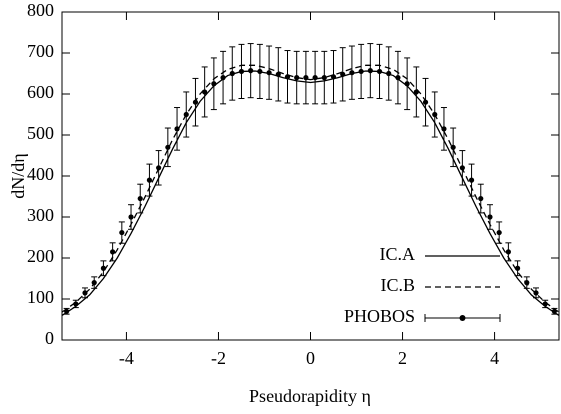 This screenshot has width=561, height=414. What do you see at coordinates (40, 215) in the screenshot?
I see `y-tick-label: 300` at bounding box center [40, 215].